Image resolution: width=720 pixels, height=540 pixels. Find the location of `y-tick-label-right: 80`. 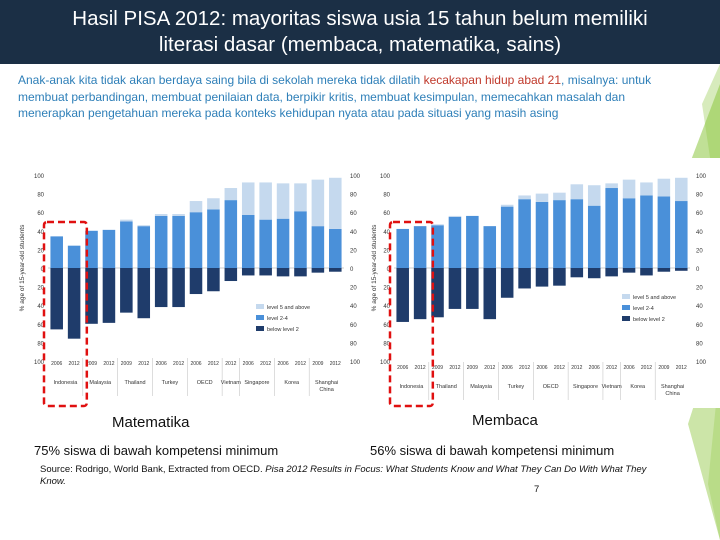

y-tick-label-right: 80 is located at coordinates (699, 344).